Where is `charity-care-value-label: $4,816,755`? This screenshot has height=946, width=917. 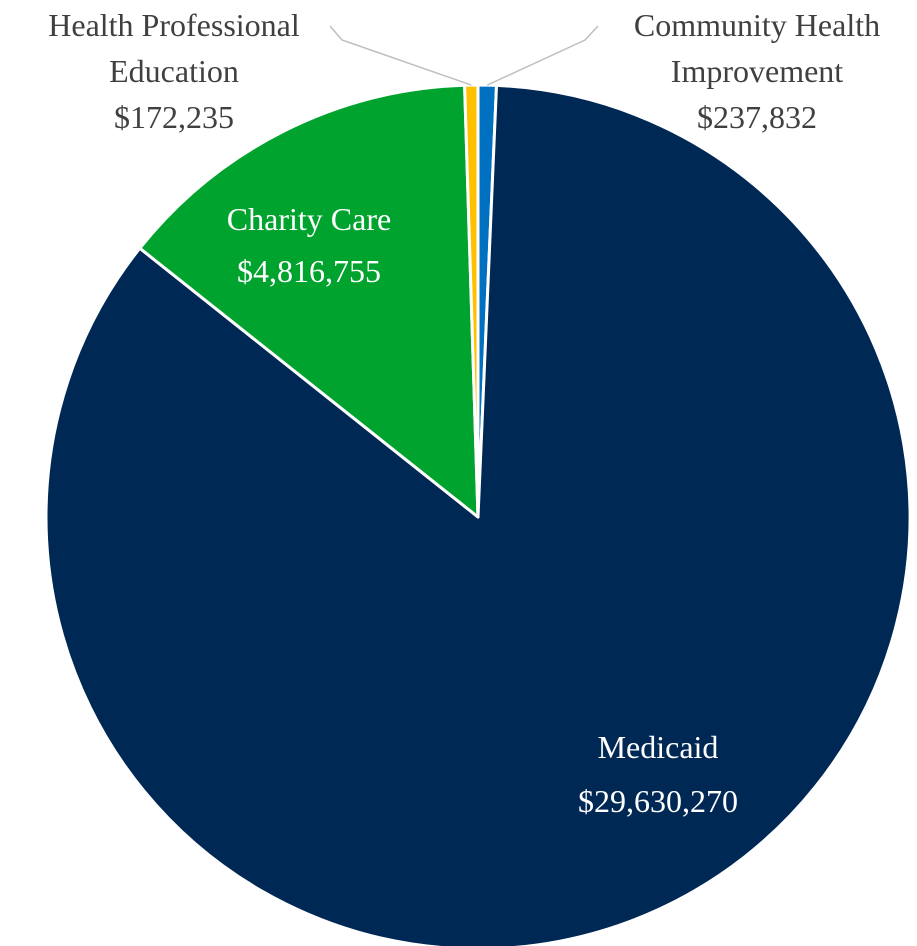
charity-care-value-label: $4,816,755 is located at coordinates (309, 271).